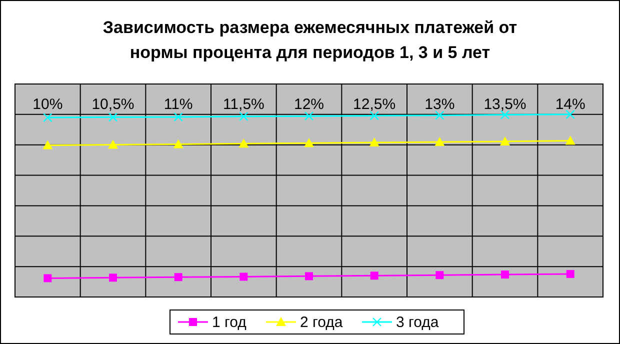  Describe the element at coordinates (418, 322) in the screenshot. I see `legend-label: 3 года` at that location.